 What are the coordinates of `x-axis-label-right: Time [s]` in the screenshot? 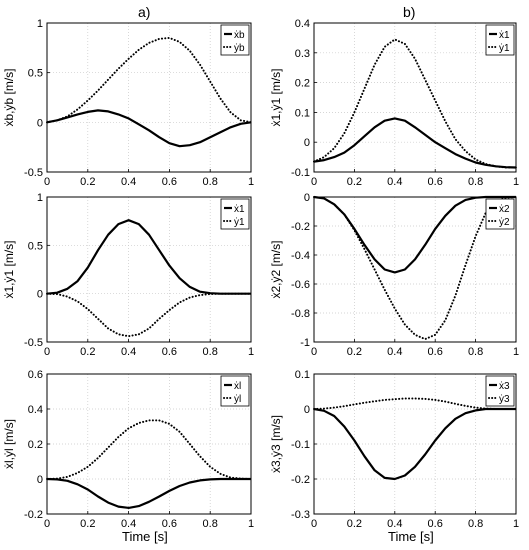 It's located at (411, 536).